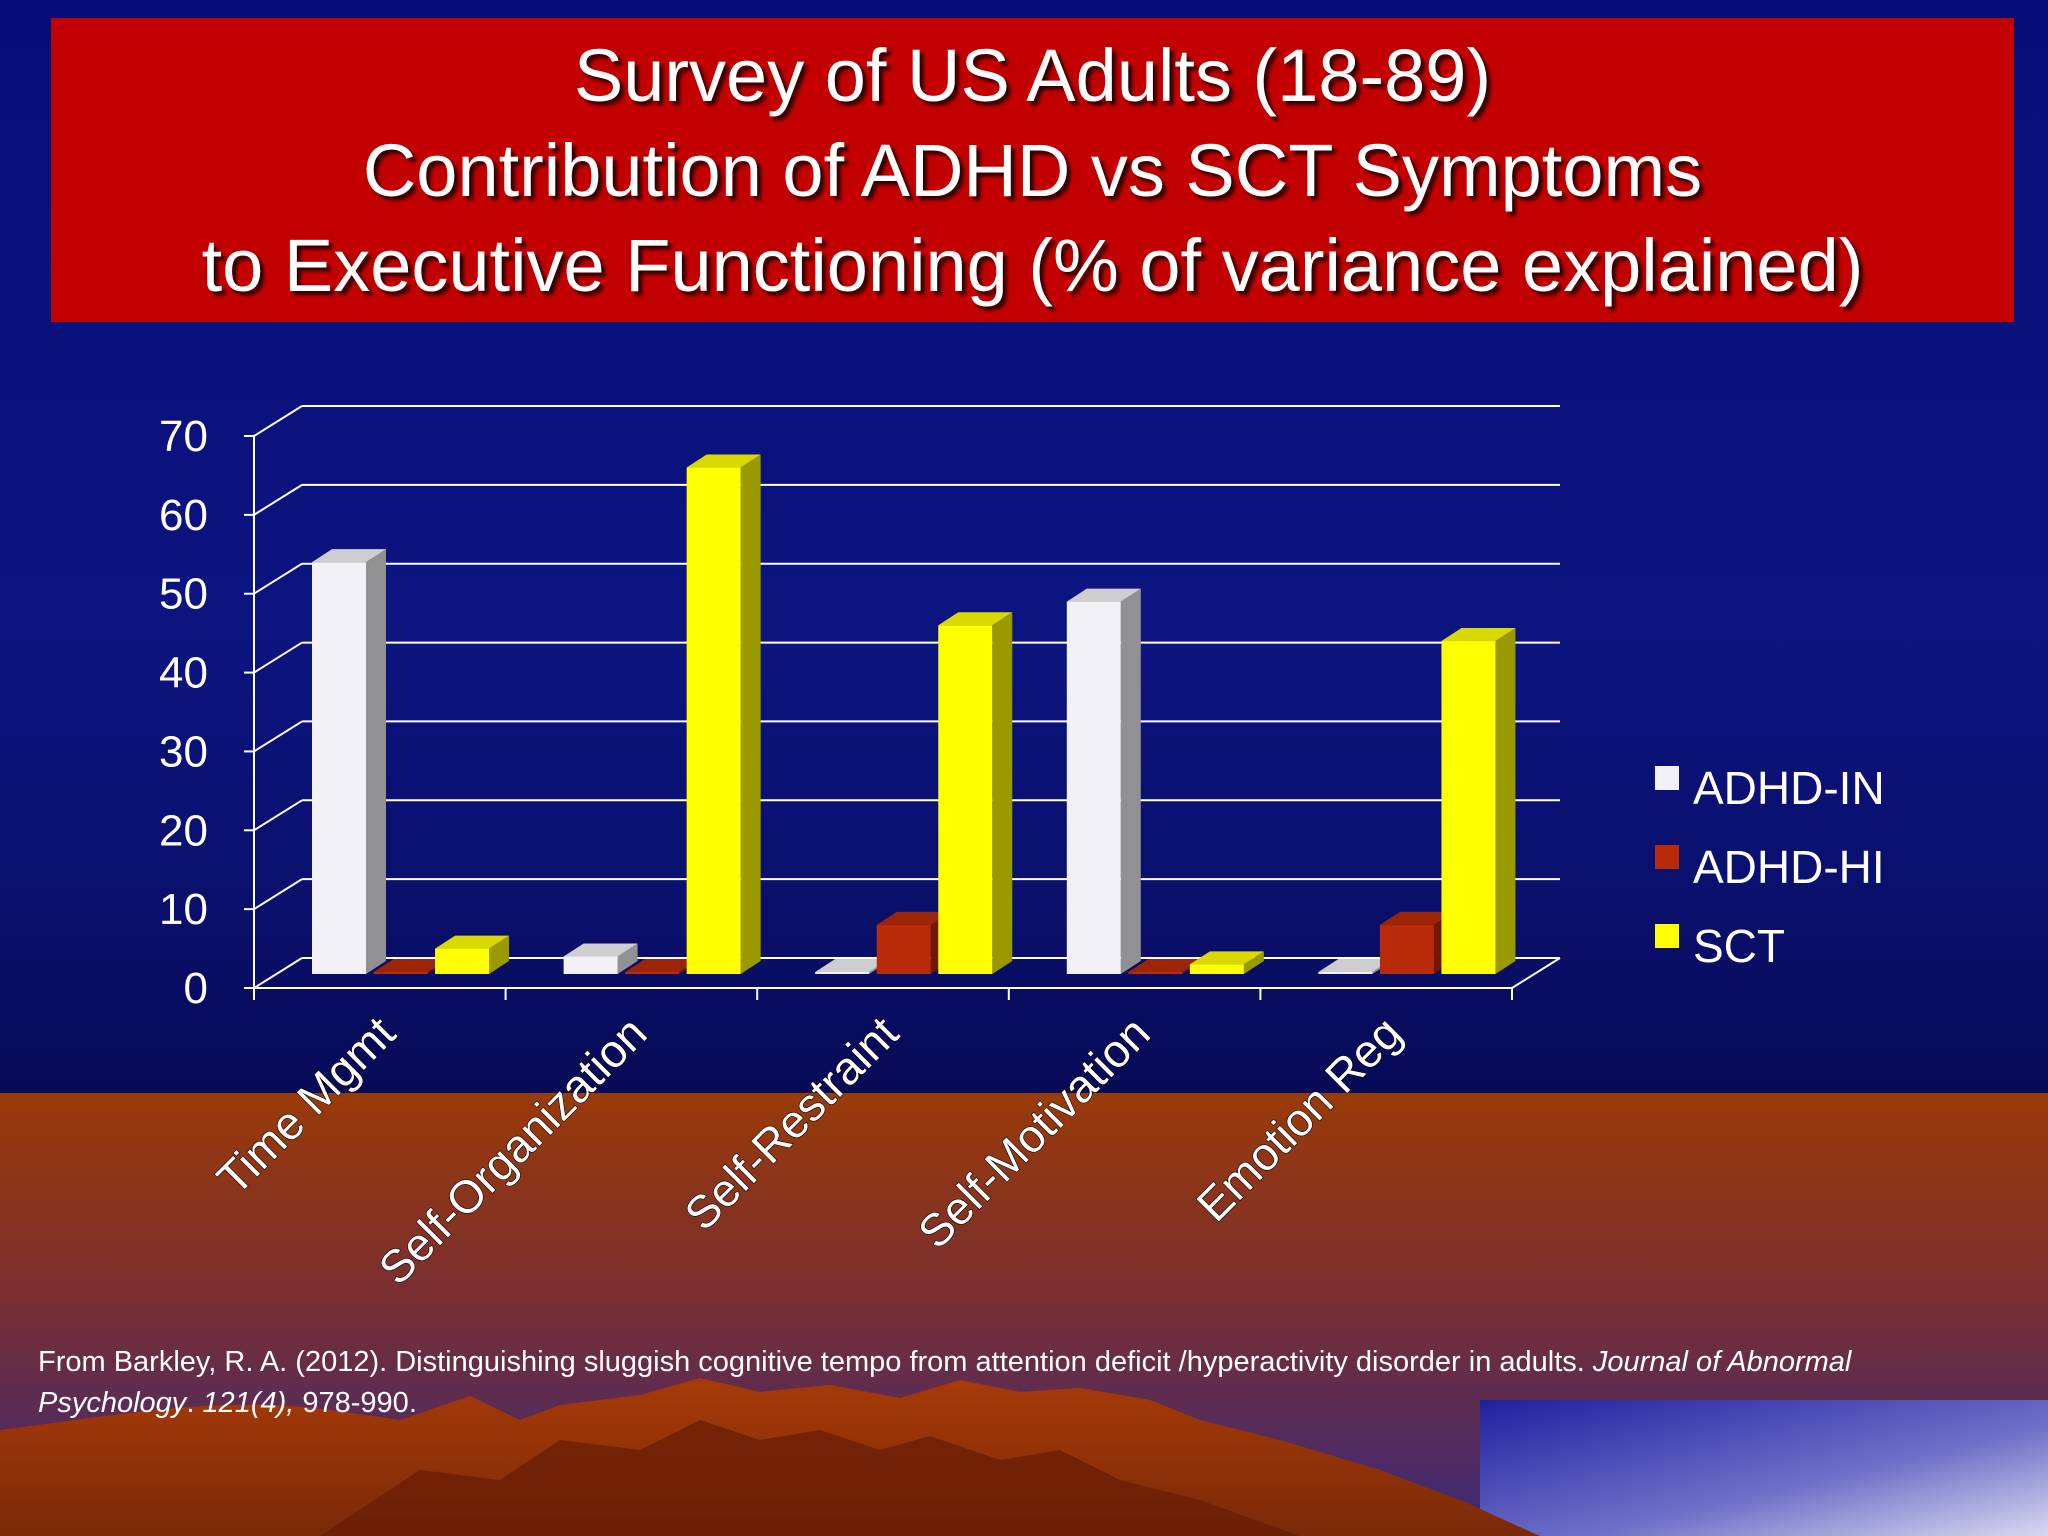 Image resolution: width=2048 pixels, height=1536 pixels. Describe the element at coordinates (791, 1123) in the screenshot. I see `x-category-label: Self-Restraint` at that location.